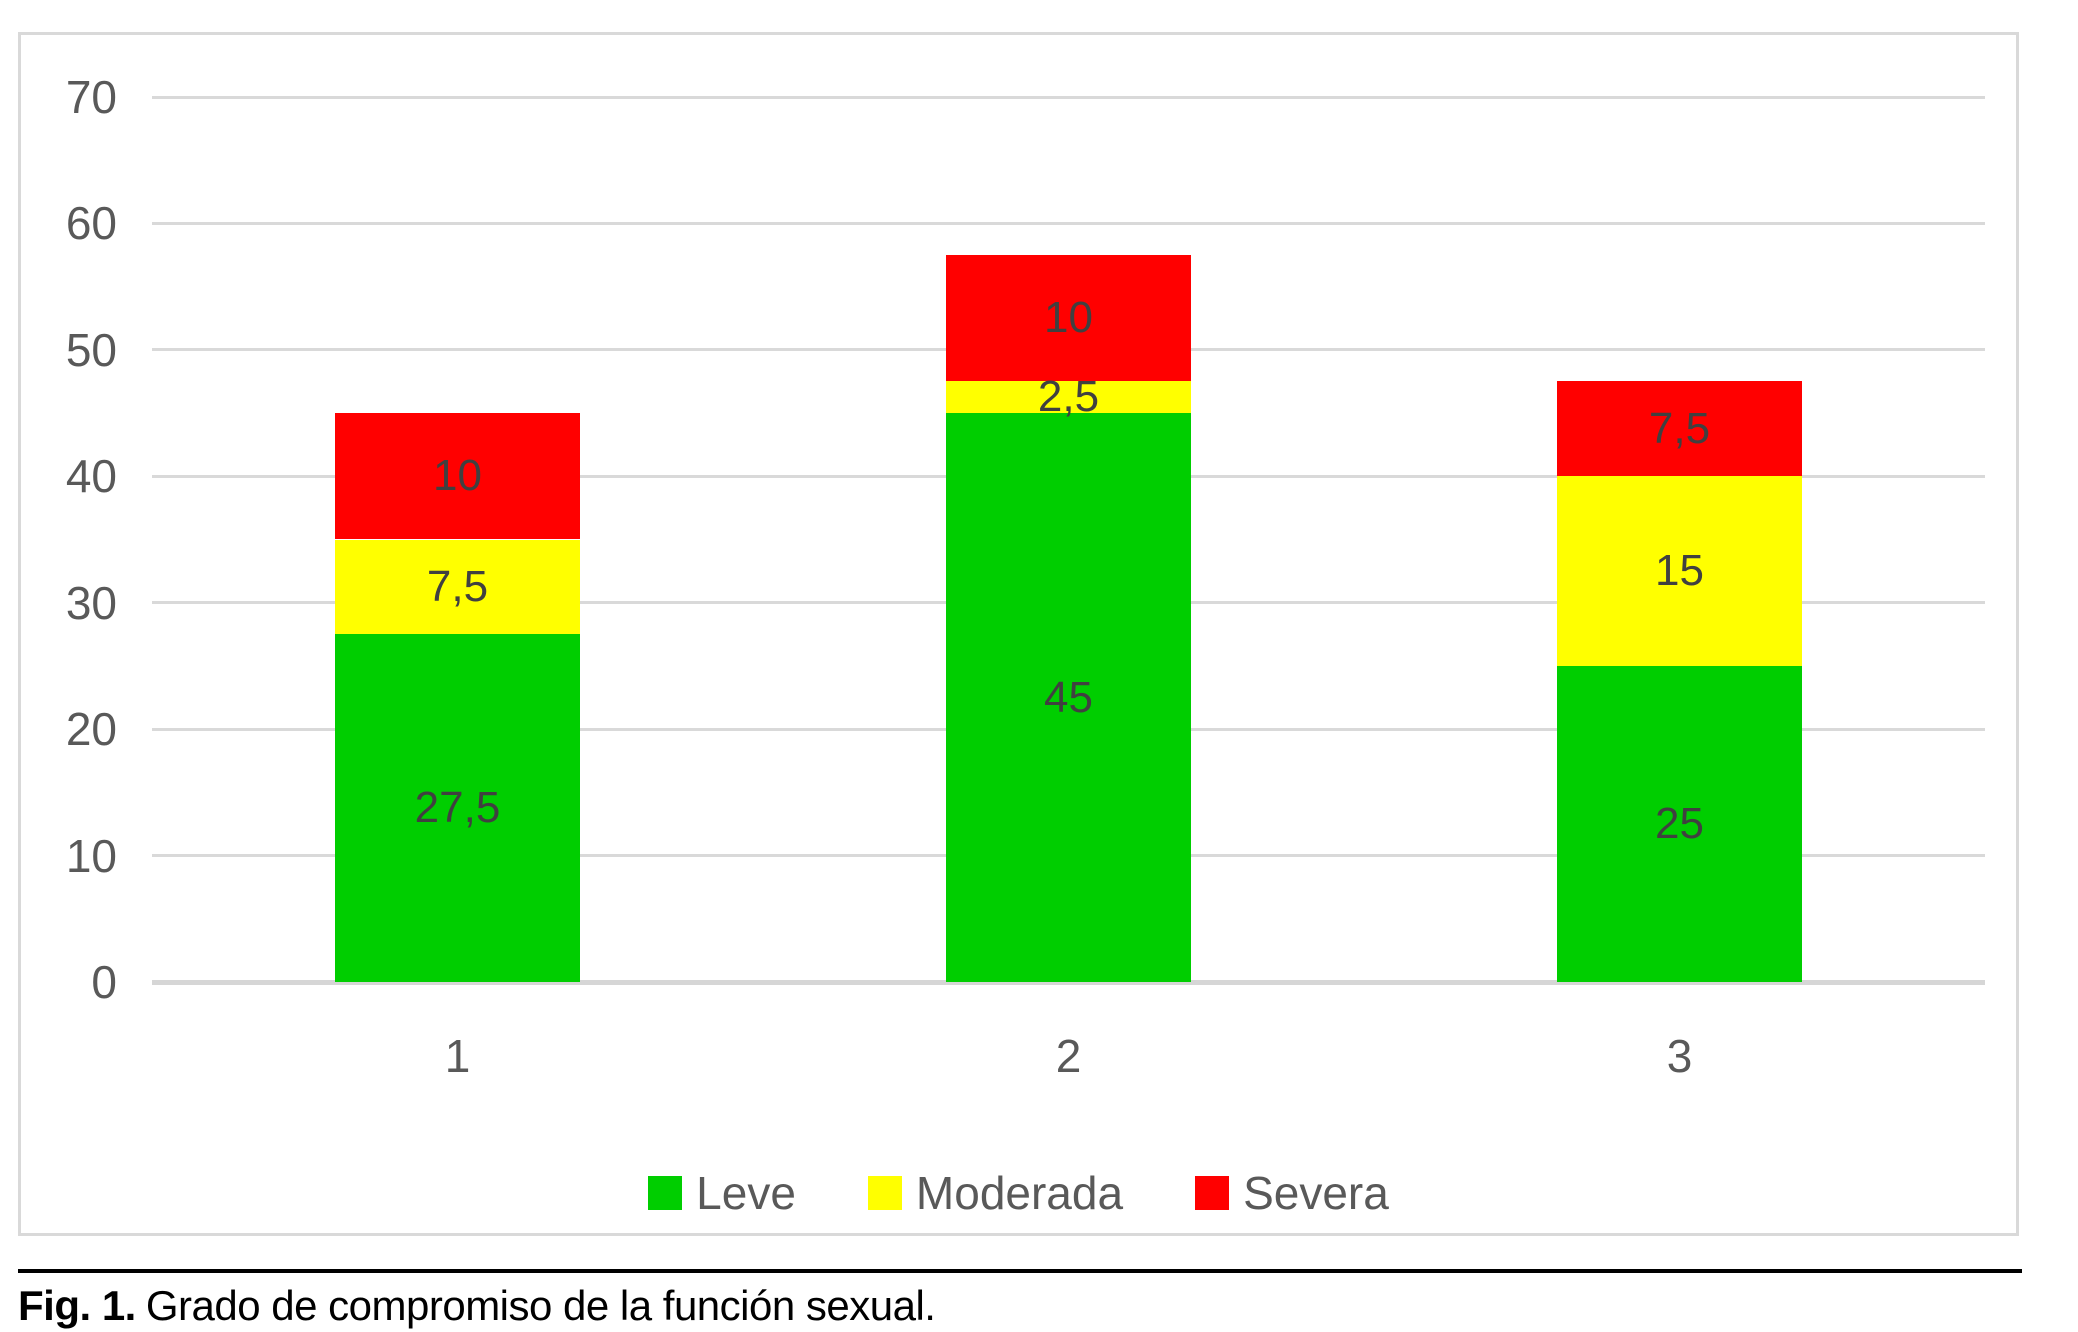 Image resolution: width=2078 pixels, height=1332 pixels. Describe the element at coordinates (1316, 1193) in the screenshot. I see `legend-label-severa: Severa` at that location.